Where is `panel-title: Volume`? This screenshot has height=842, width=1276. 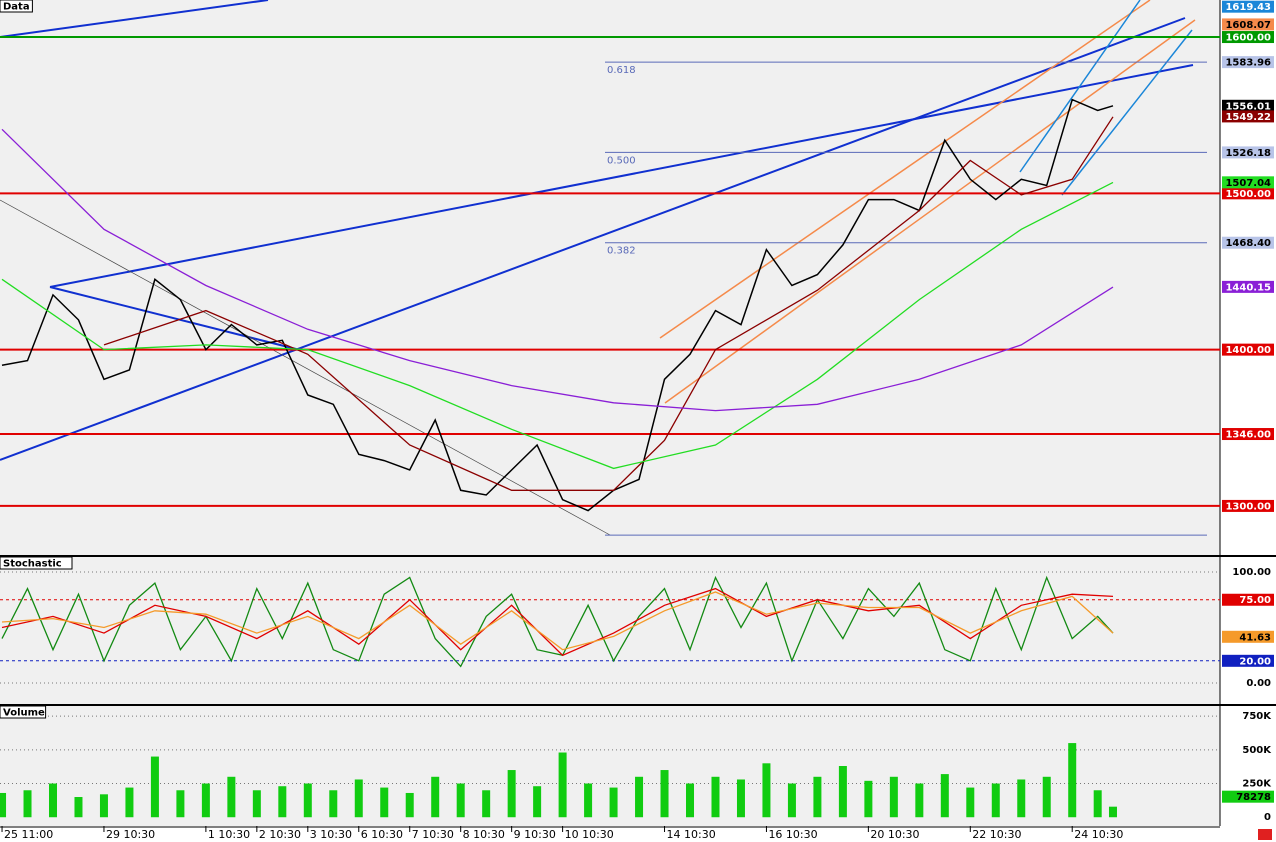 panel-title: Volume is located at coordinates (24, 713).